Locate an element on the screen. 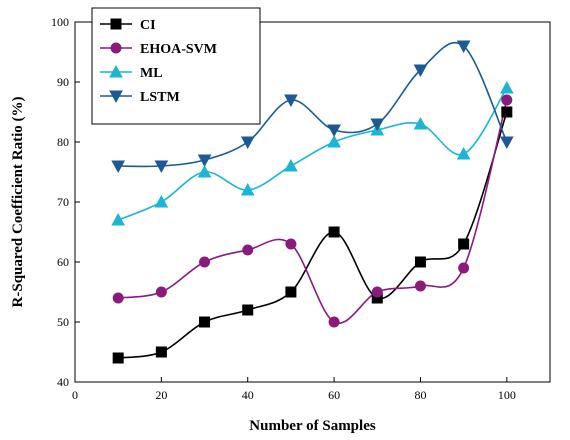  x-tick-label: 0 is located at coordinates (75, 395).